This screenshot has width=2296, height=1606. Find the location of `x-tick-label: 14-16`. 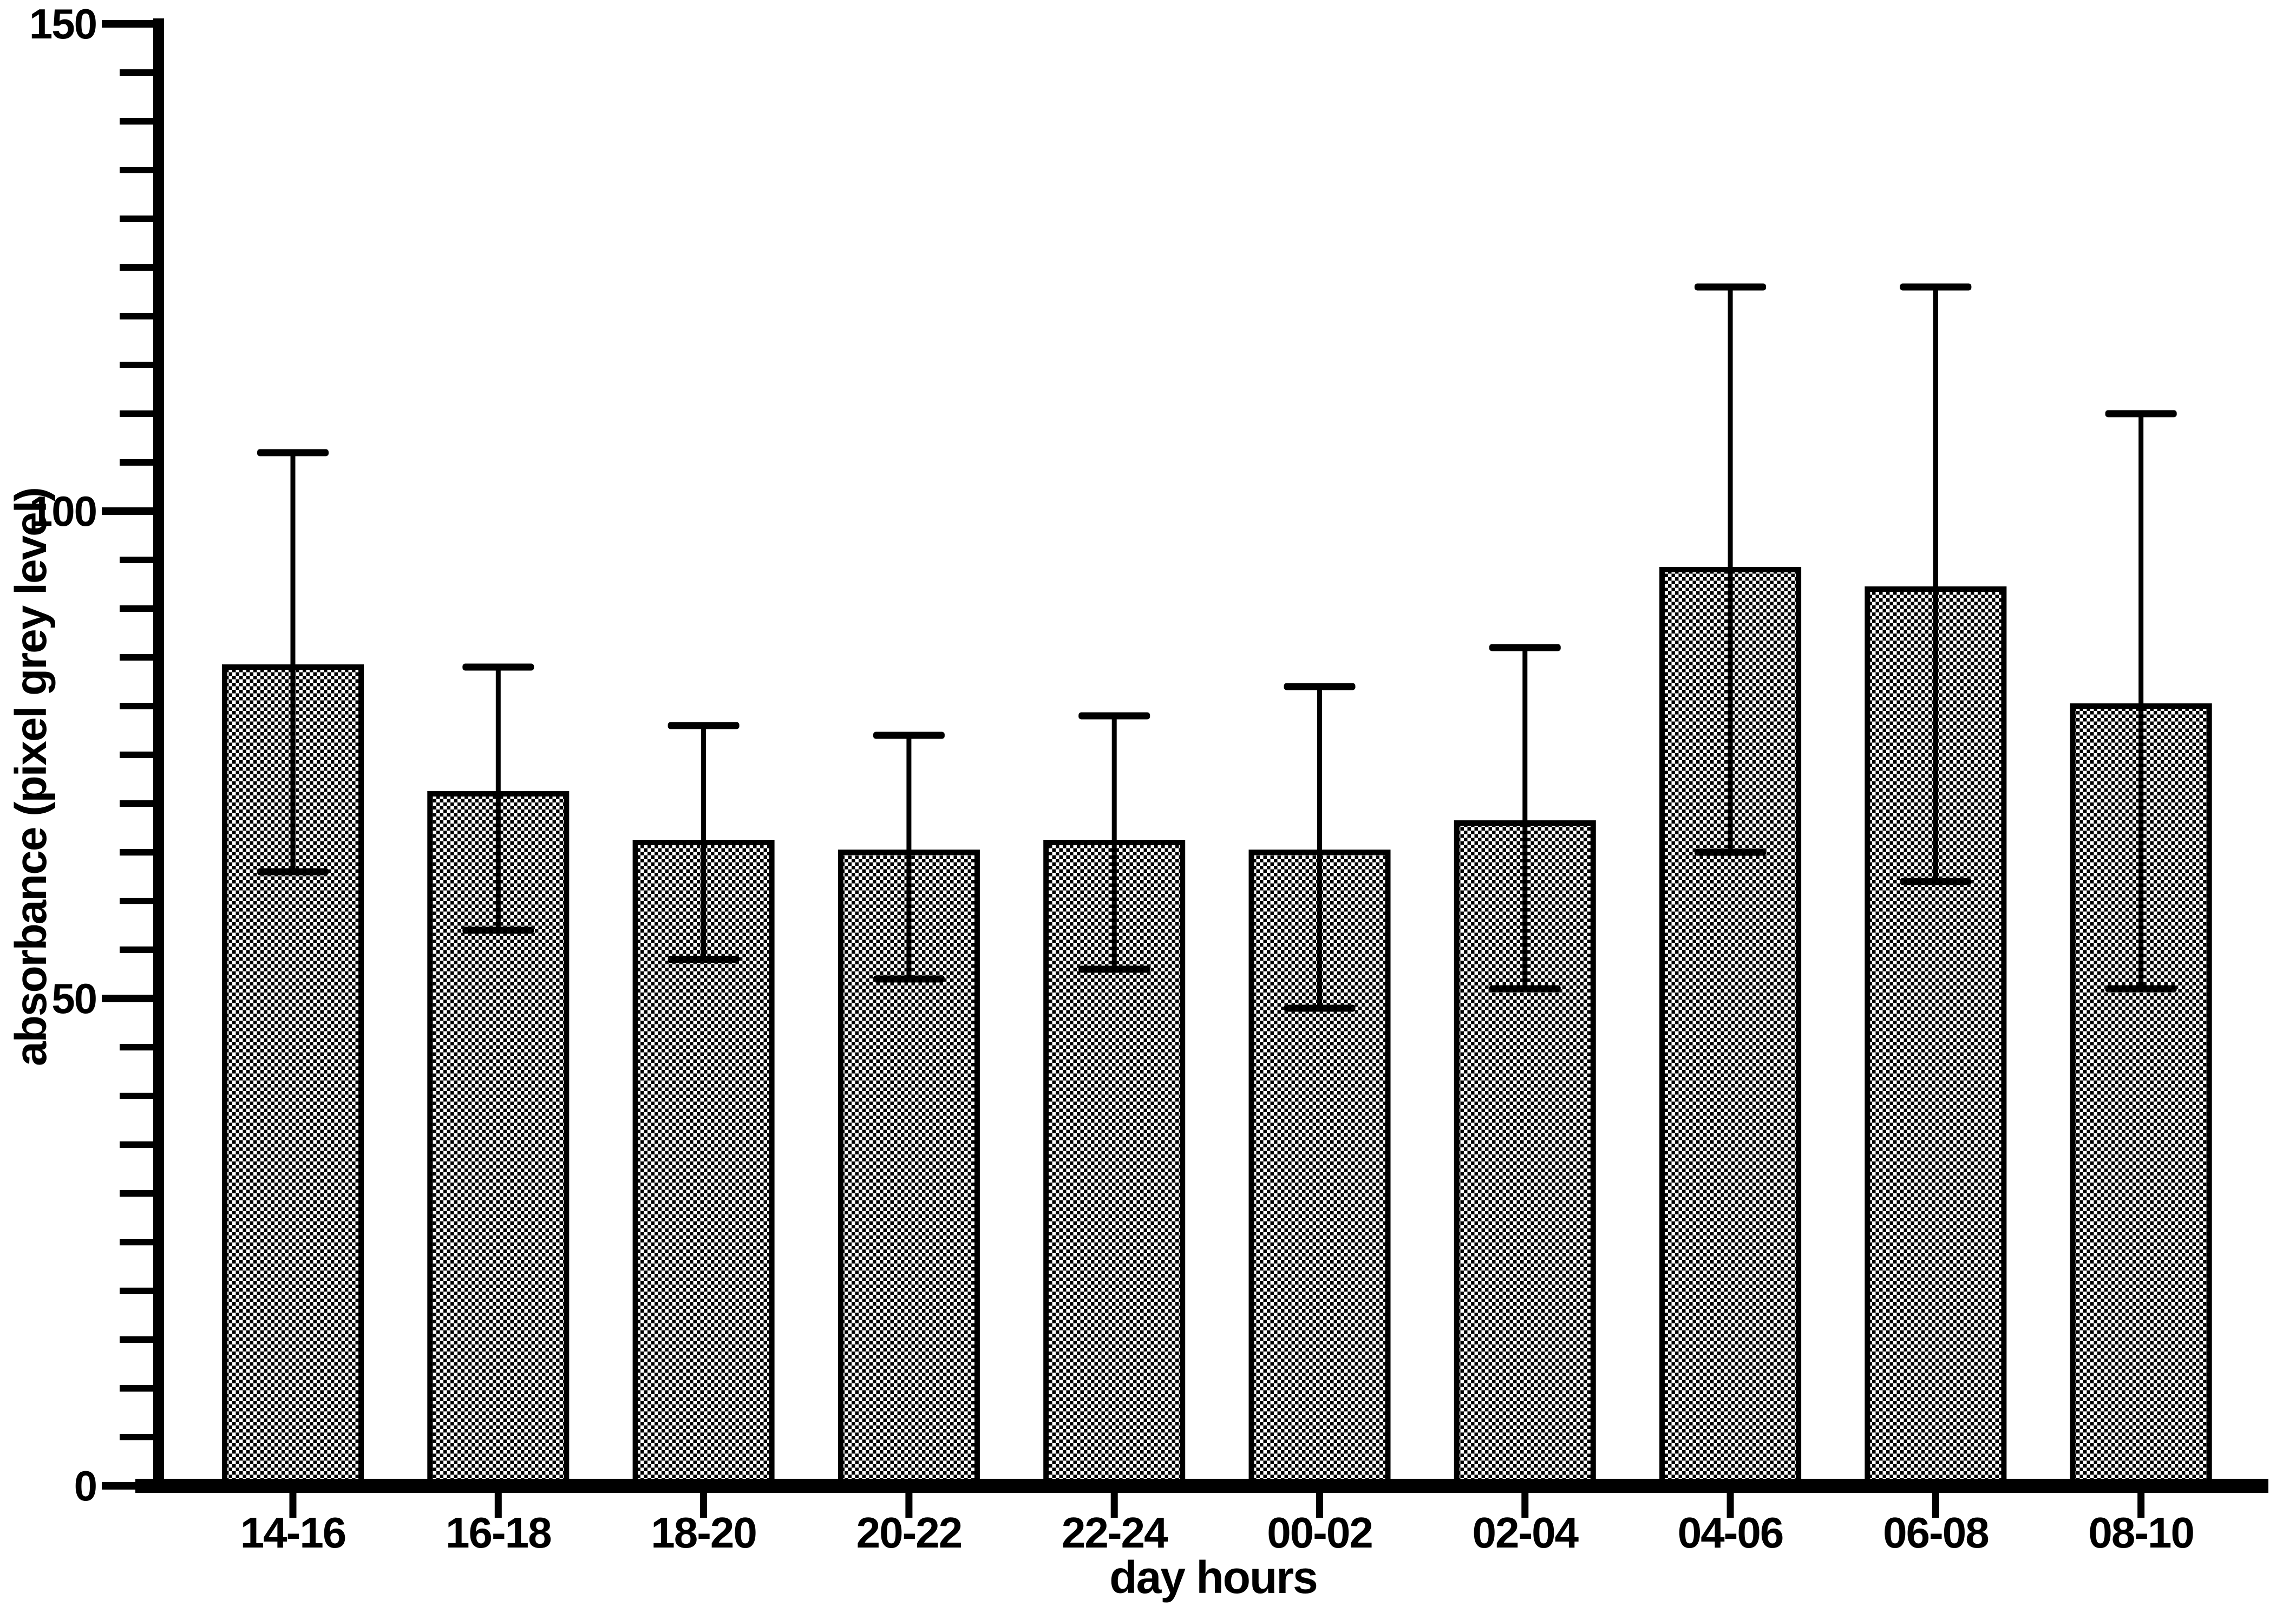

x-tick-label: 14-16 is located at coordinates (293, 1533).